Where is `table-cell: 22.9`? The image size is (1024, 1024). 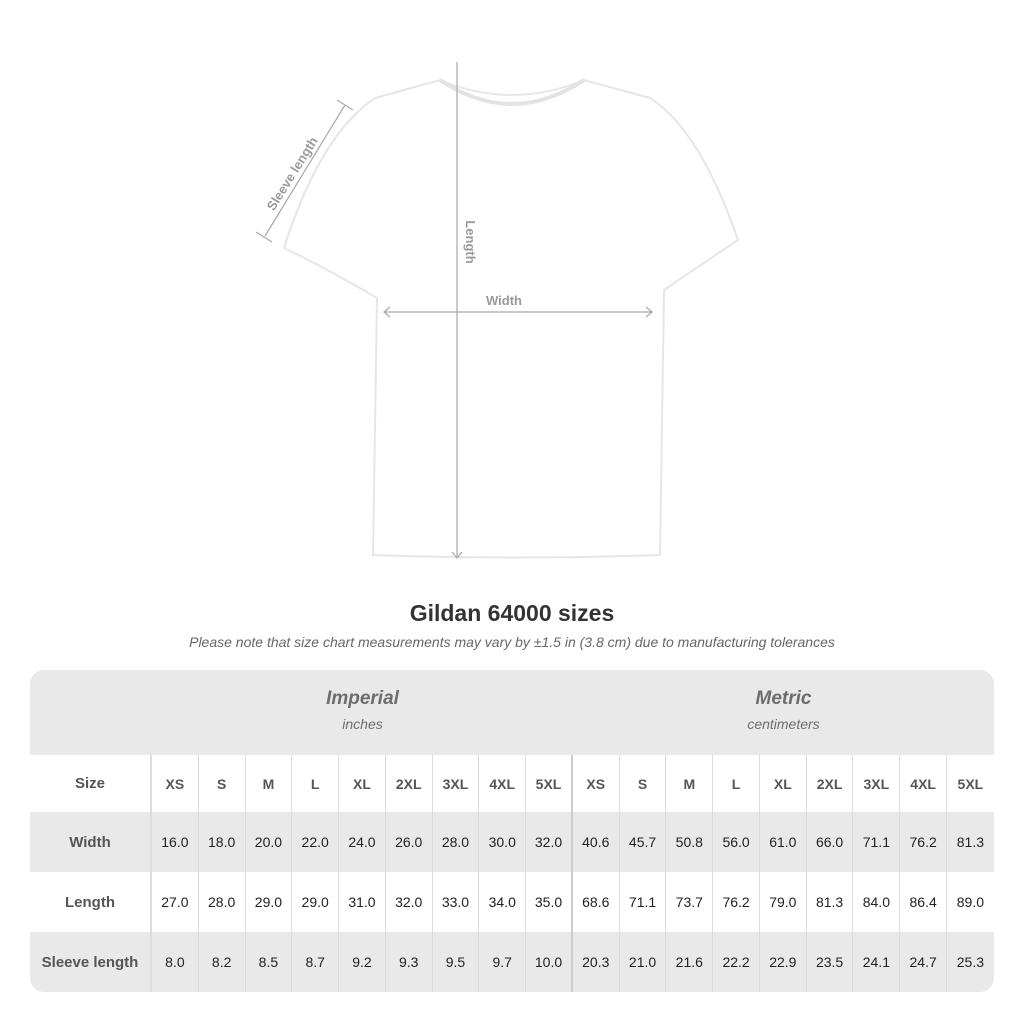 table-cell: 22.9 is located at coordinates (783, 962).